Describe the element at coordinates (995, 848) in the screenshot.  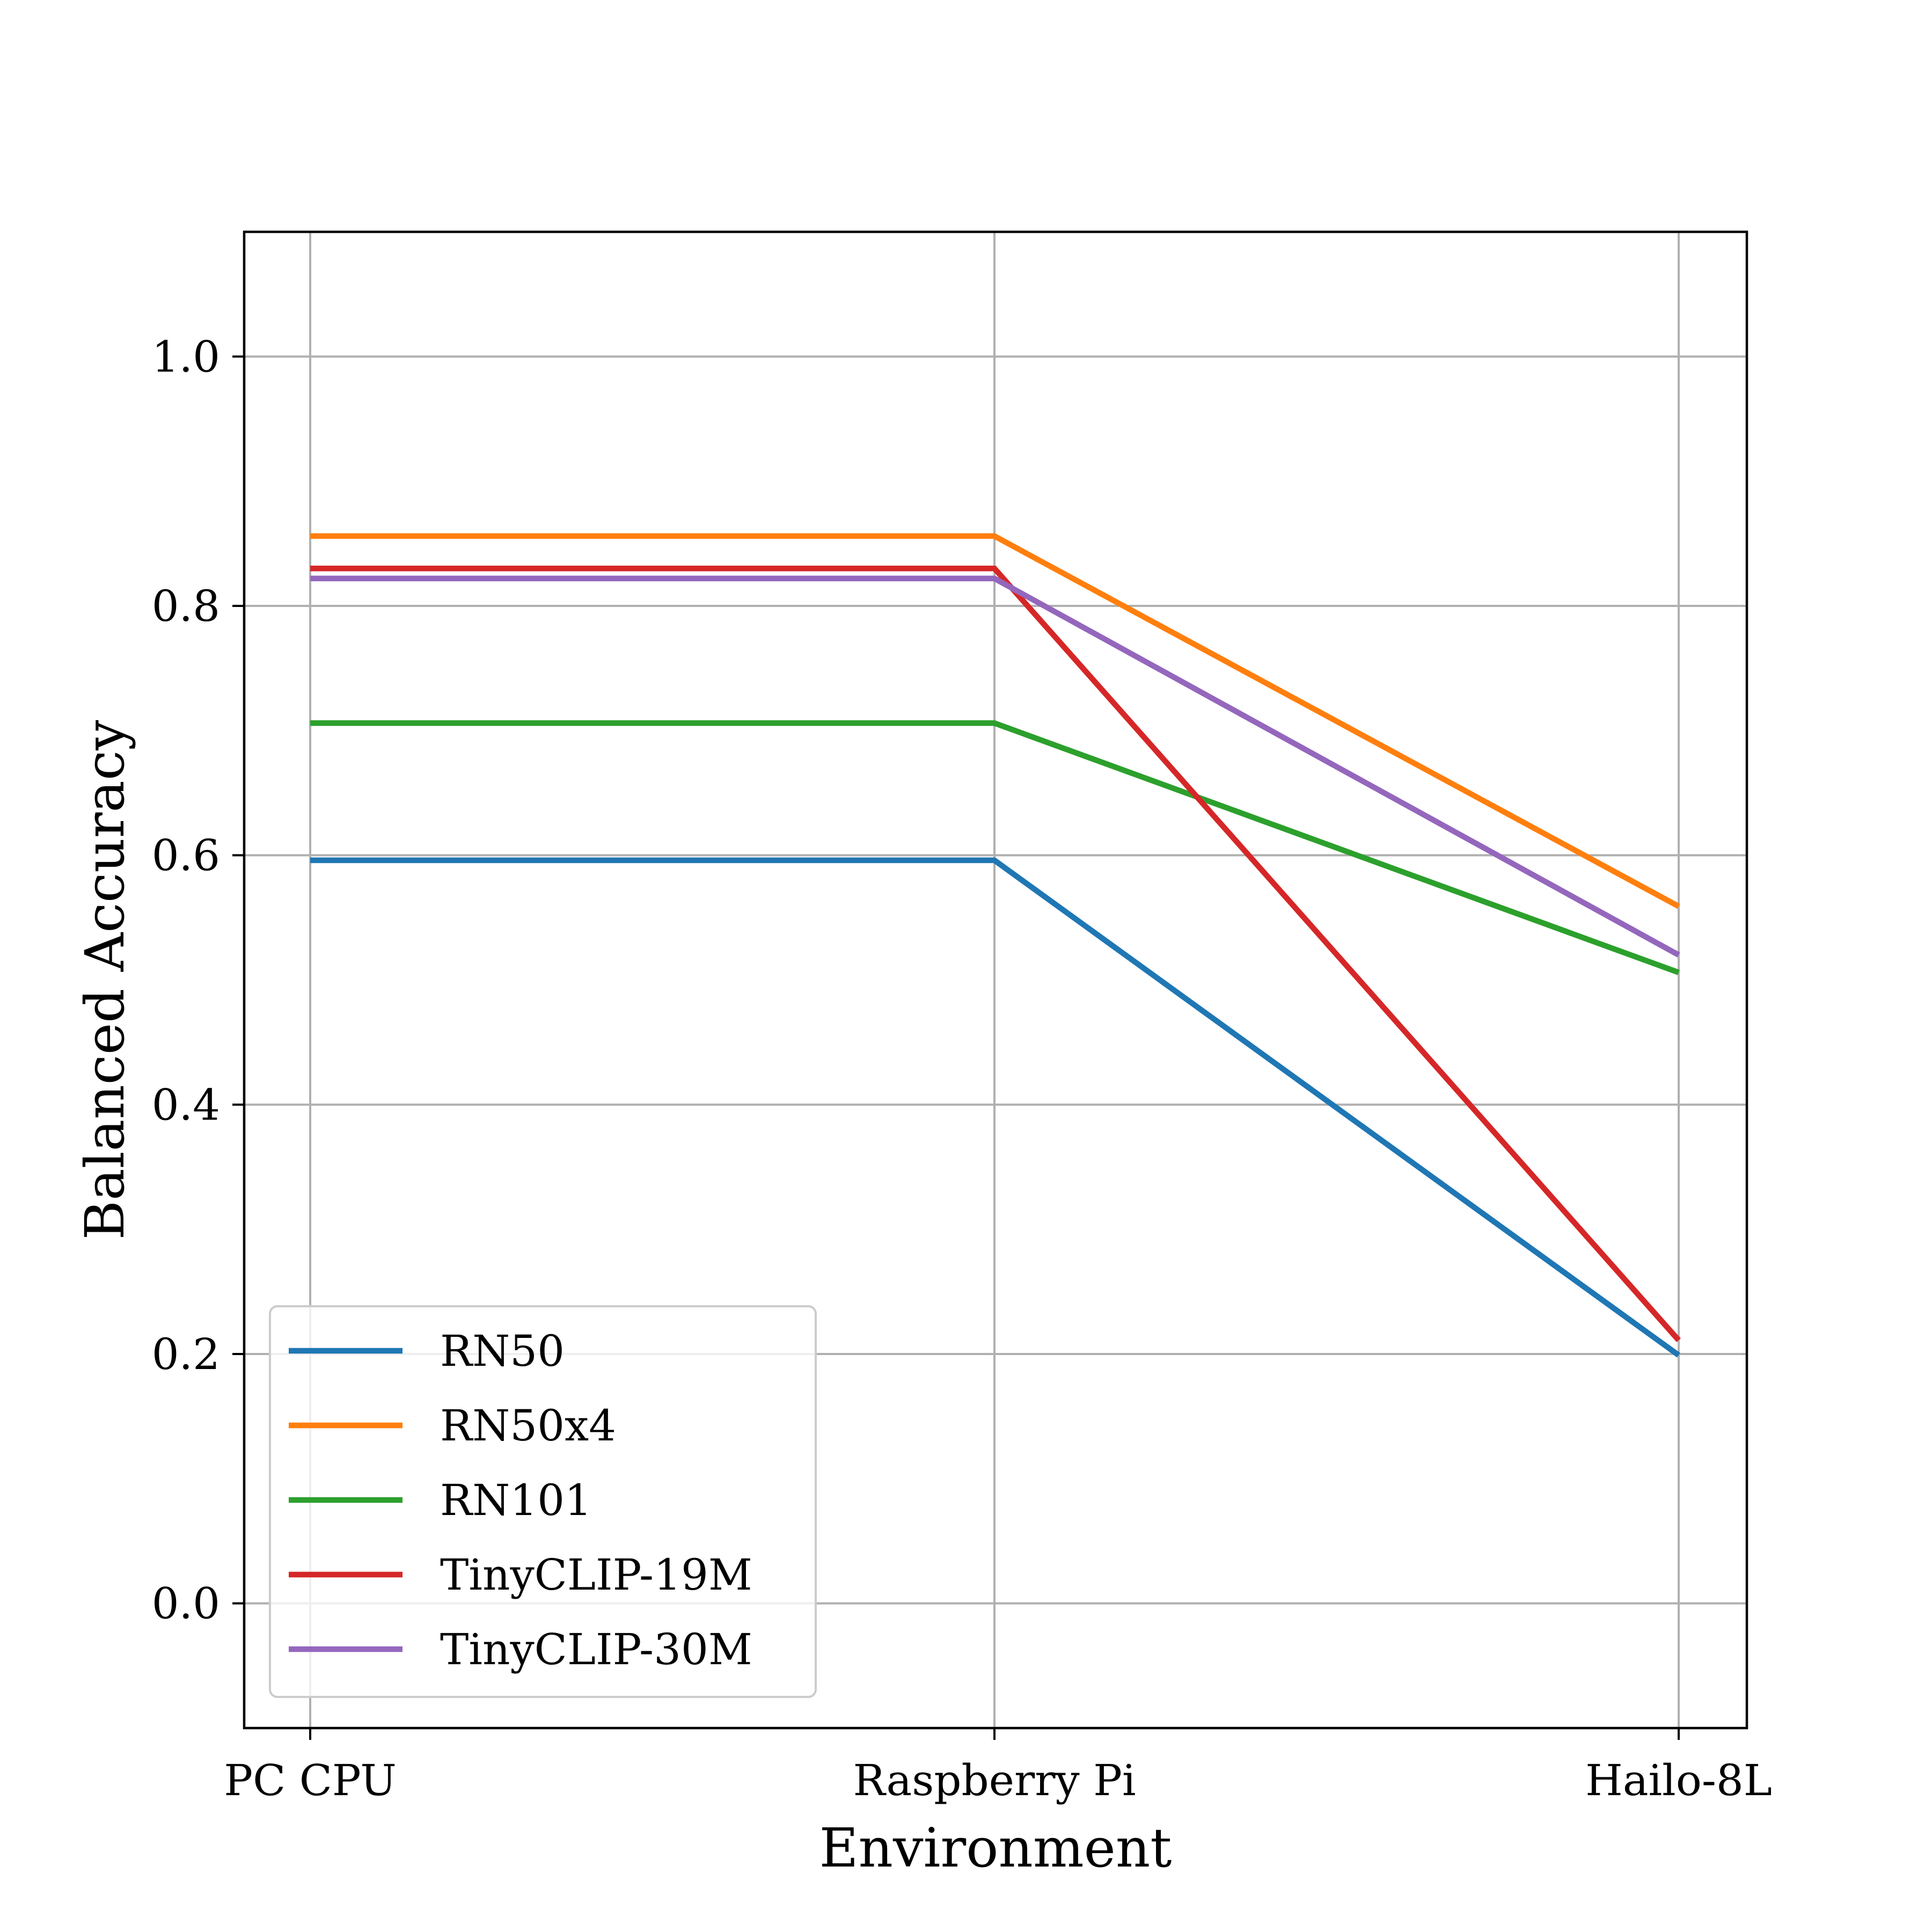
I see `series-line-rn101` at that location.